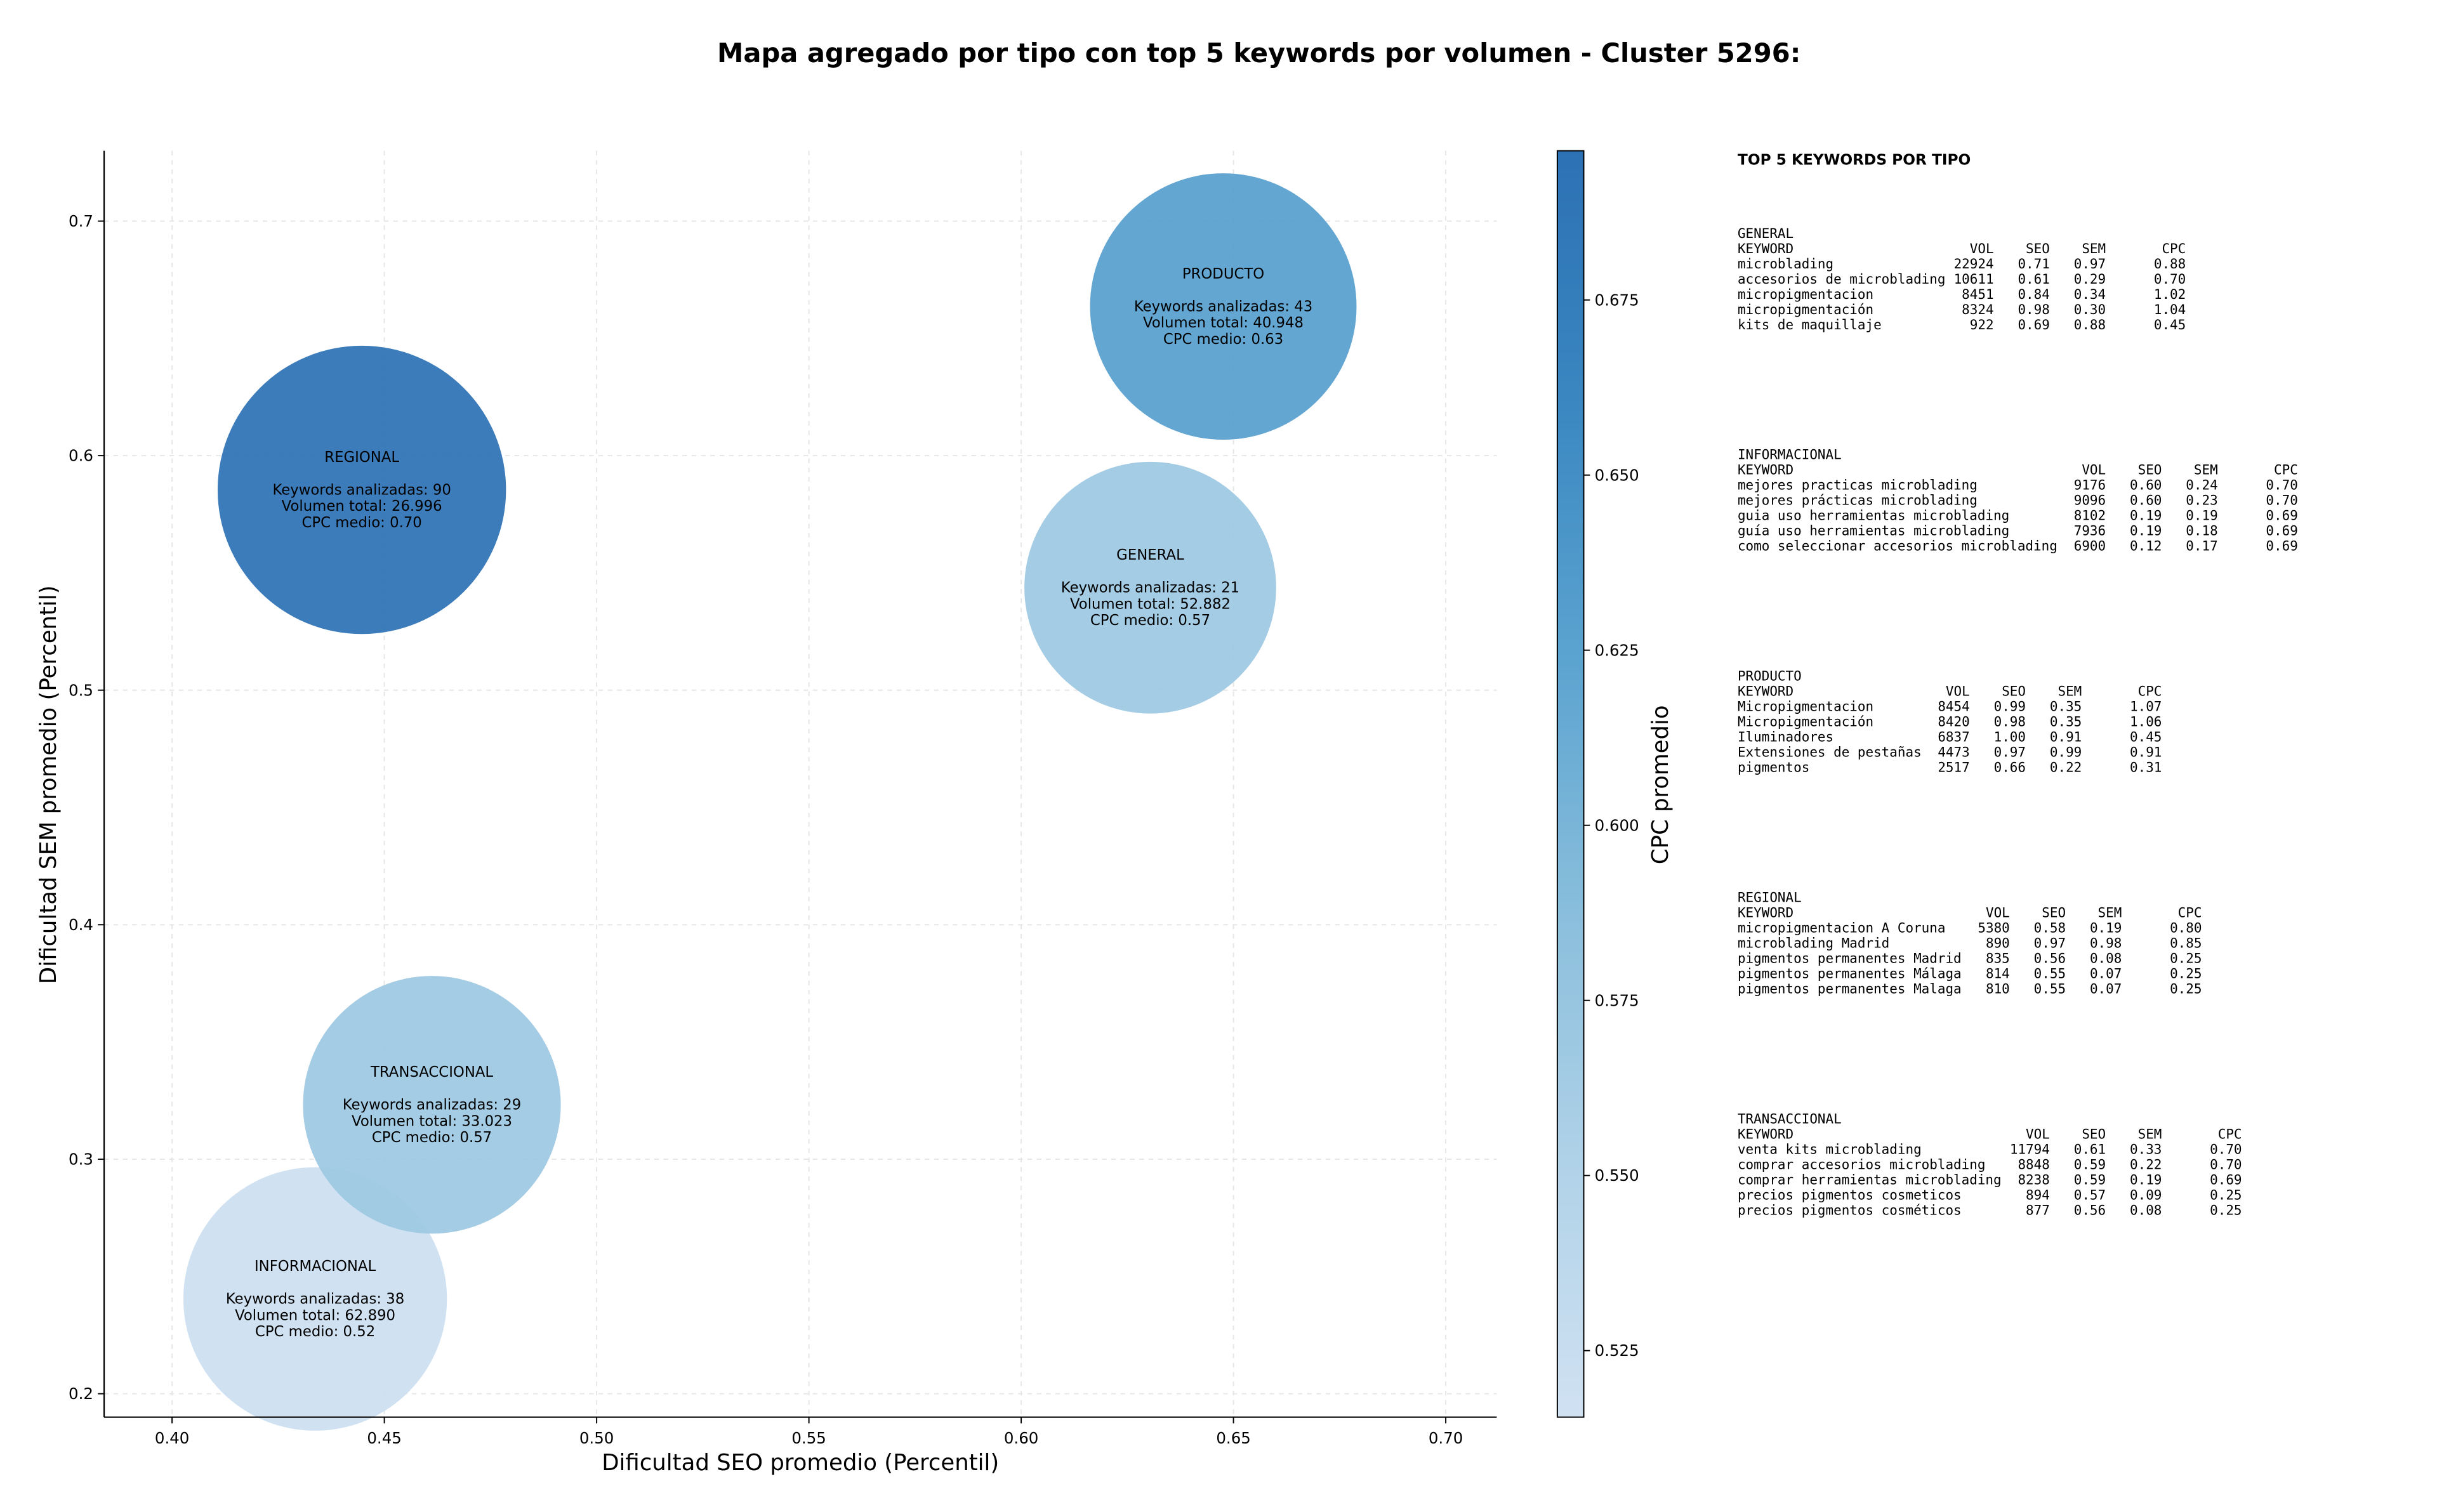  I want to click on table-cell: kits de maquillaje, so click(1810, 325).